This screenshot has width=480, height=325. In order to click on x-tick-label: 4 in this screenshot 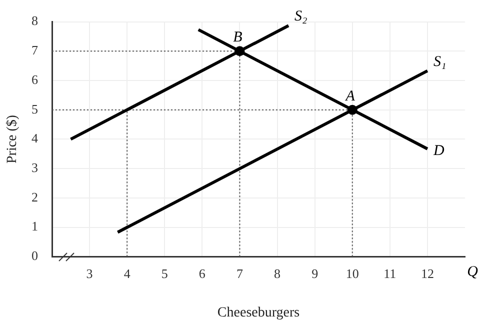, I will do `click(127, 273)`.